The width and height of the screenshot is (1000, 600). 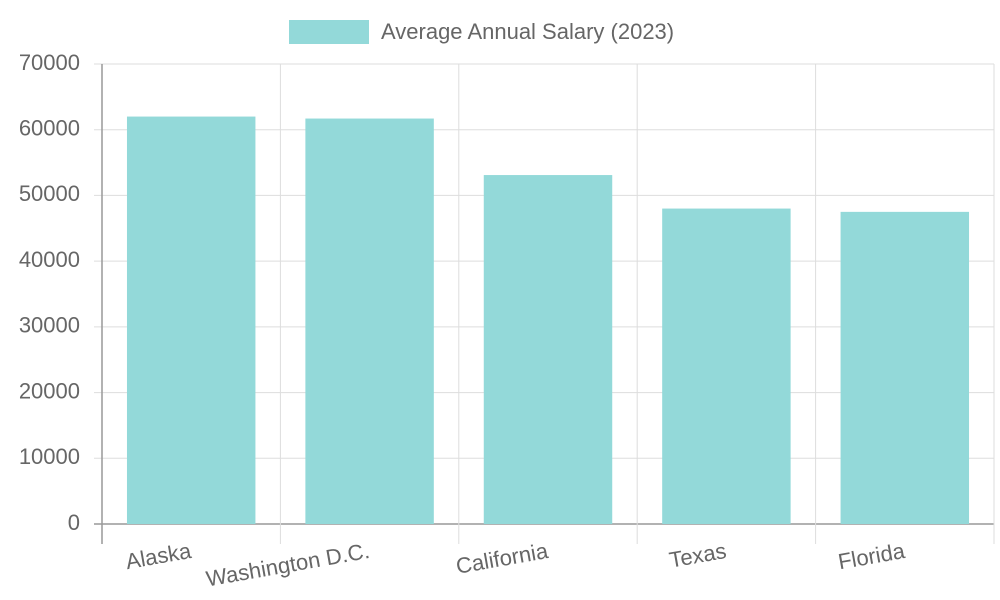 I want to click on y-tick-label: 60000, so click(x=49, y=128).